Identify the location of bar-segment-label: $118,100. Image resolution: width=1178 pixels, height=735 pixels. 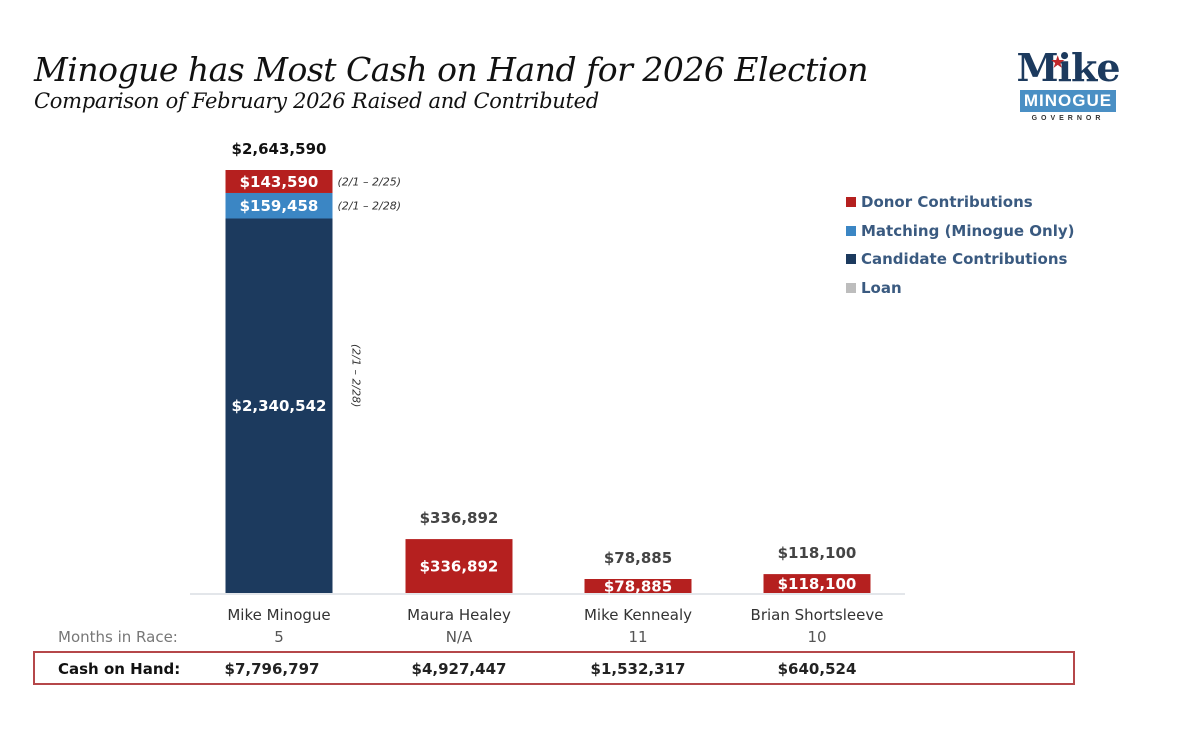
(817, 584).